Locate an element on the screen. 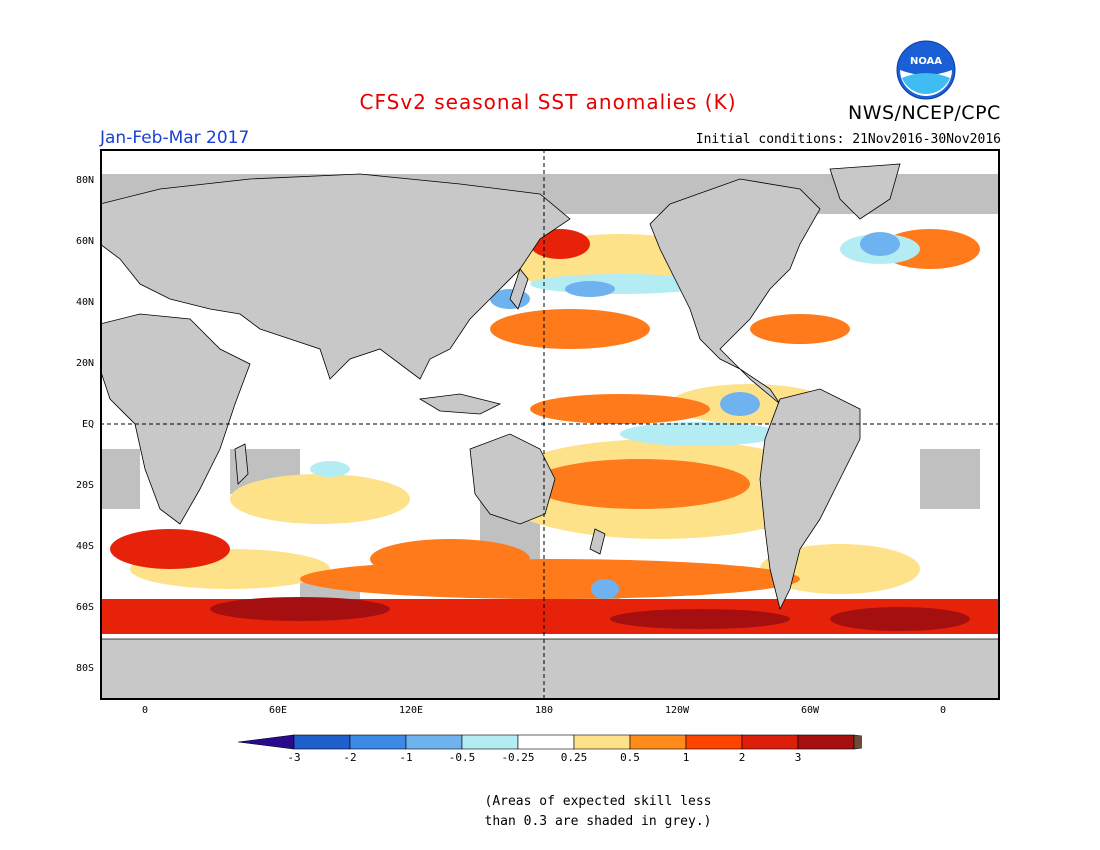 This screenshot has width=1100, height=850. colorbar-tick-label: 1 is located at coordinates (686, 757).